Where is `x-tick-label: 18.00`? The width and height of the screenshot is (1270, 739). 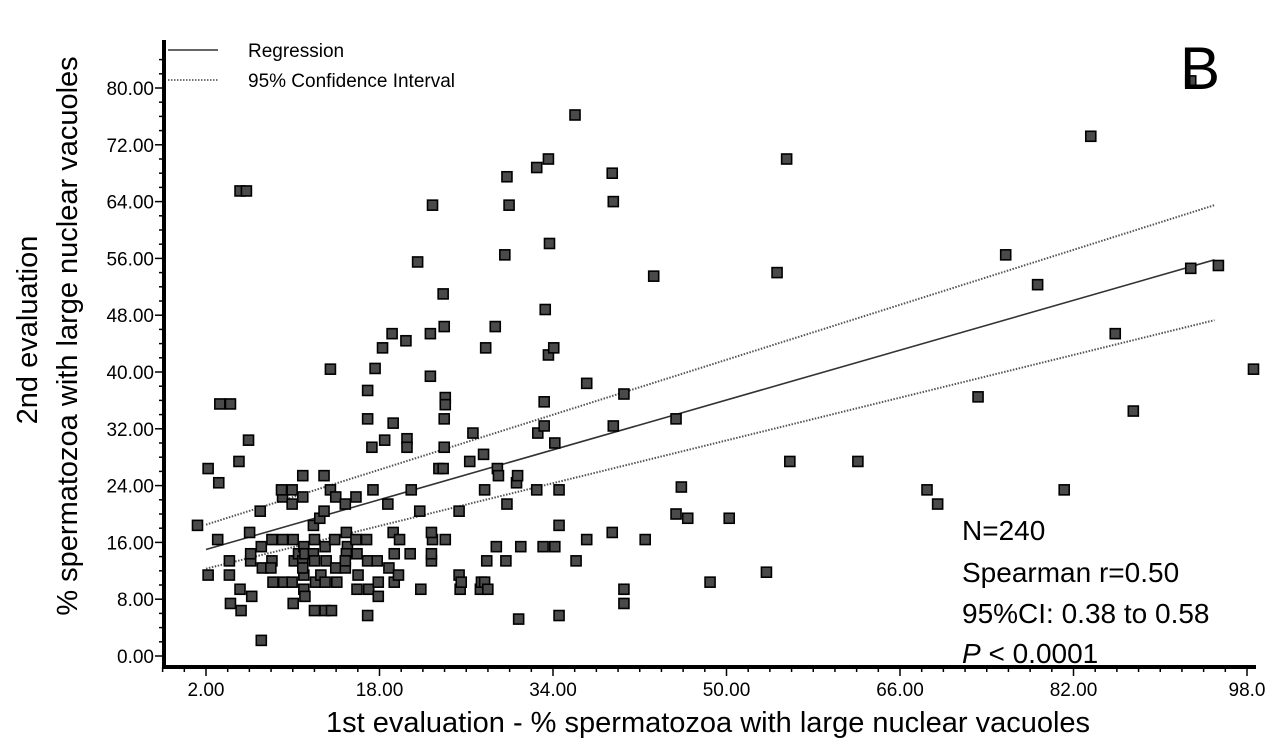 x-tick-label: 18.00 is located at coordinates (380, 690).